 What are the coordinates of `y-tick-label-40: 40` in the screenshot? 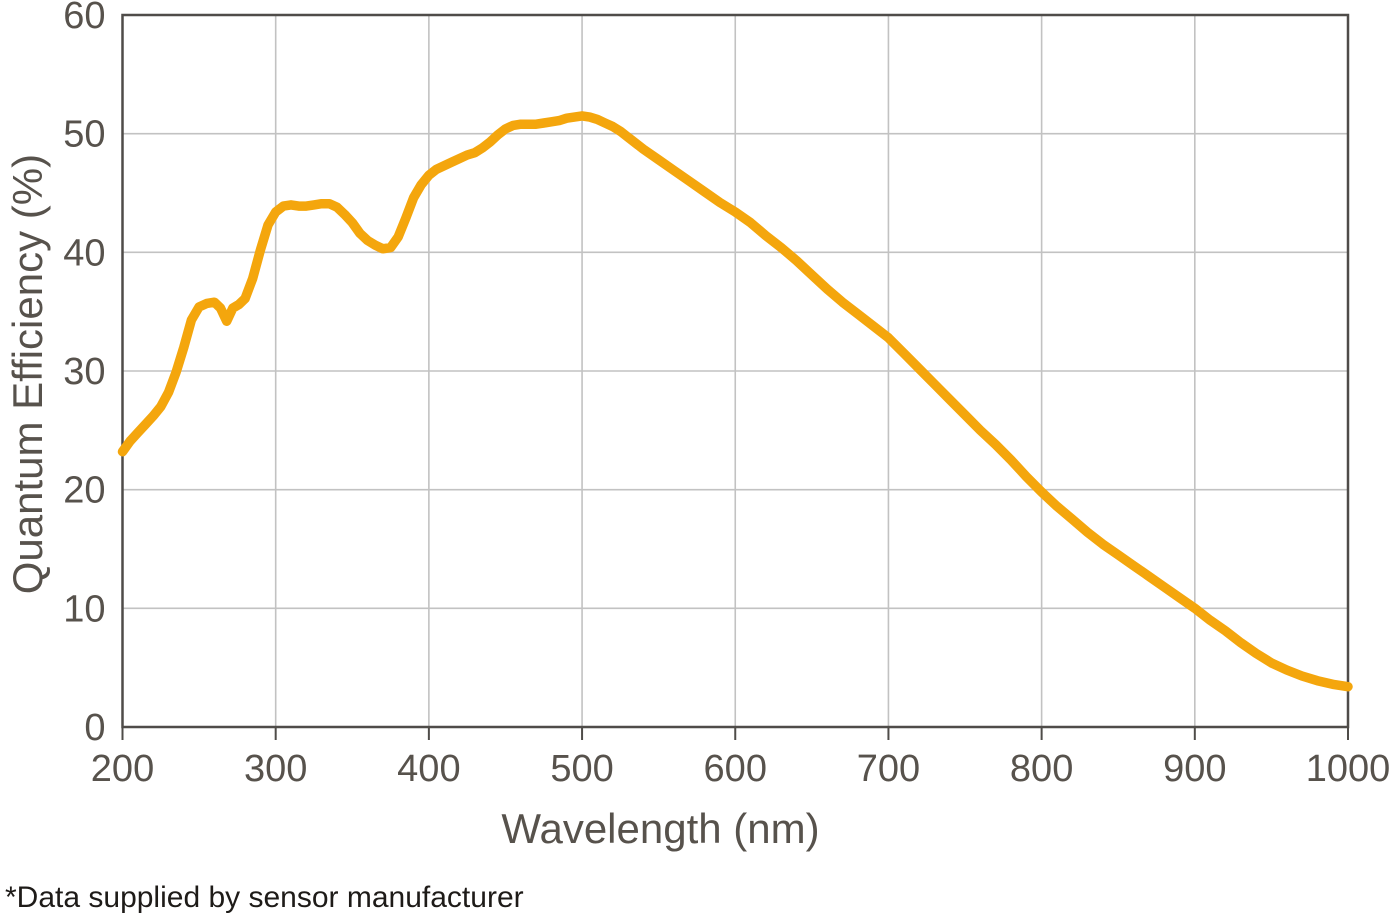 It's located at (84, 253).